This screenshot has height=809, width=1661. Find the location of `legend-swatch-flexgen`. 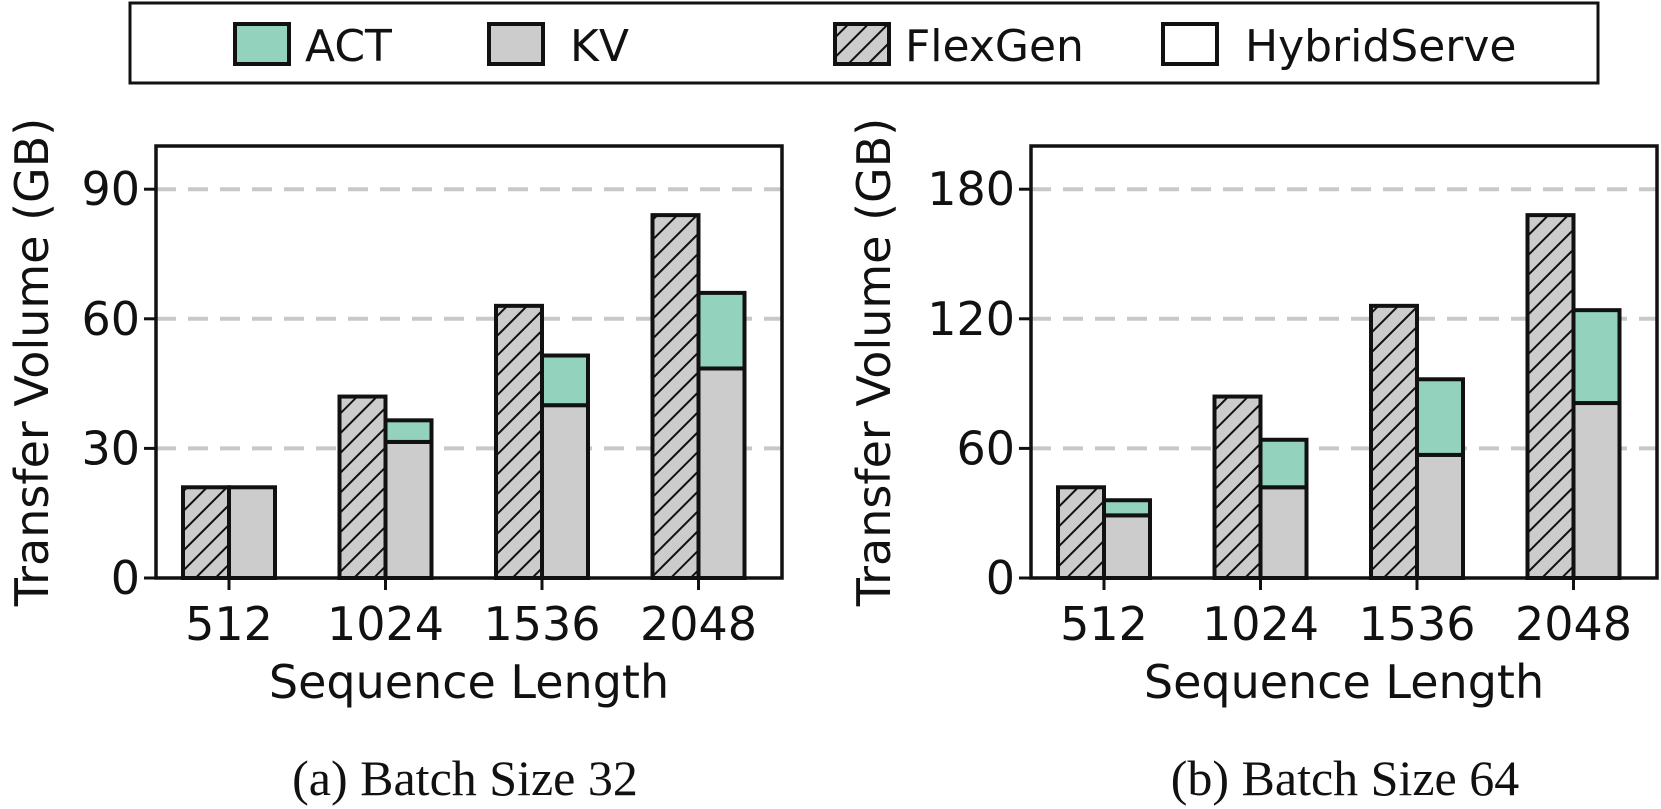

legend-swatch-flexgen is located at coordinates (862, 44).